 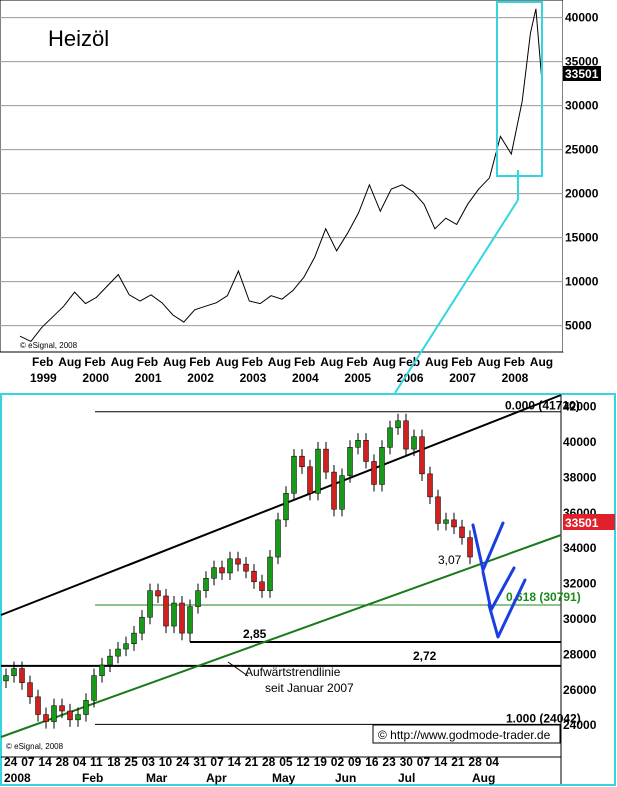 What do you see at coordinates (462, 378) in the screenshot?
I see `top-x-year-label: 2007` at bounding box center [462, 378].